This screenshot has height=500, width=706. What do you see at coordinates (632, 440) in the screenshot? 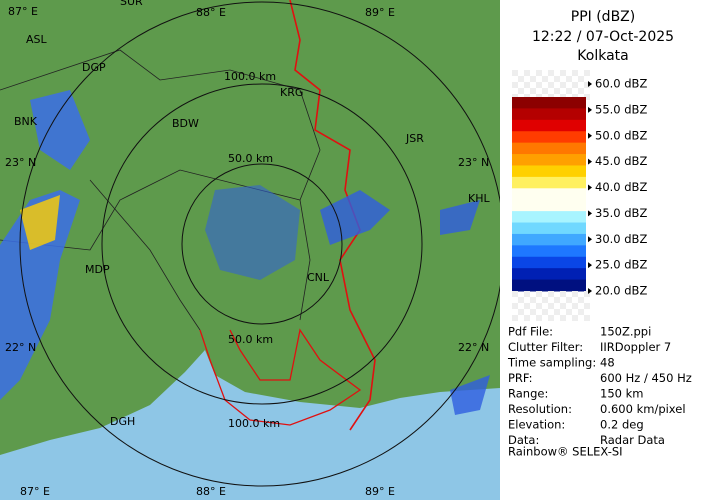
I see `info-value: Radar Data` at bounding box center [632, 440].